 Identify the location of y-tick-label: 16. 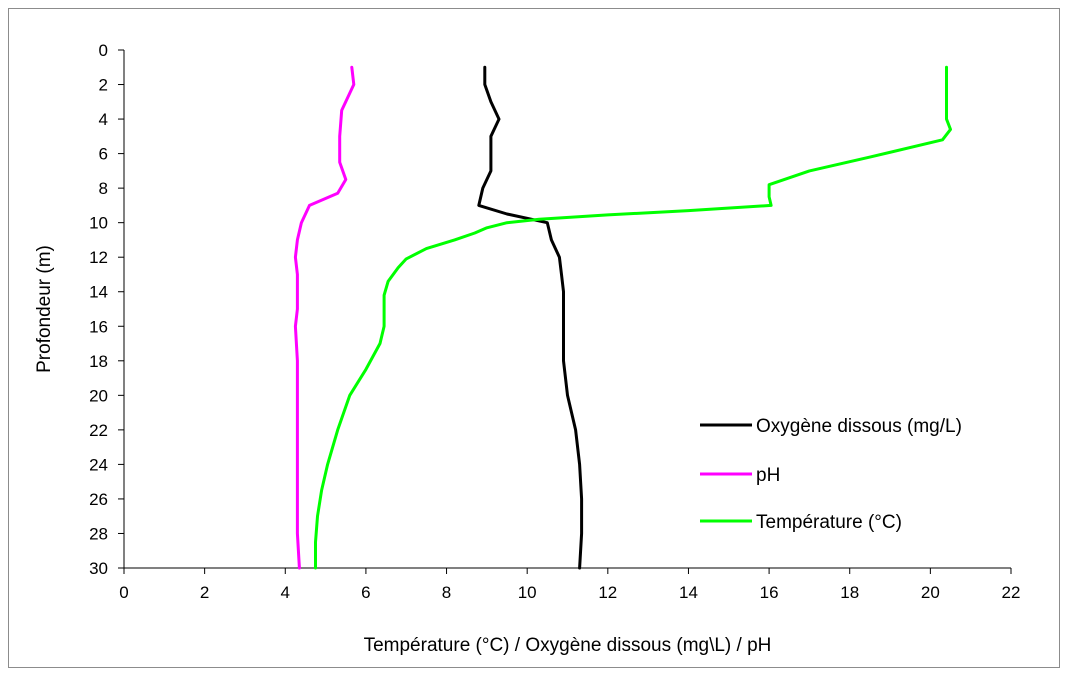
(98, 326).